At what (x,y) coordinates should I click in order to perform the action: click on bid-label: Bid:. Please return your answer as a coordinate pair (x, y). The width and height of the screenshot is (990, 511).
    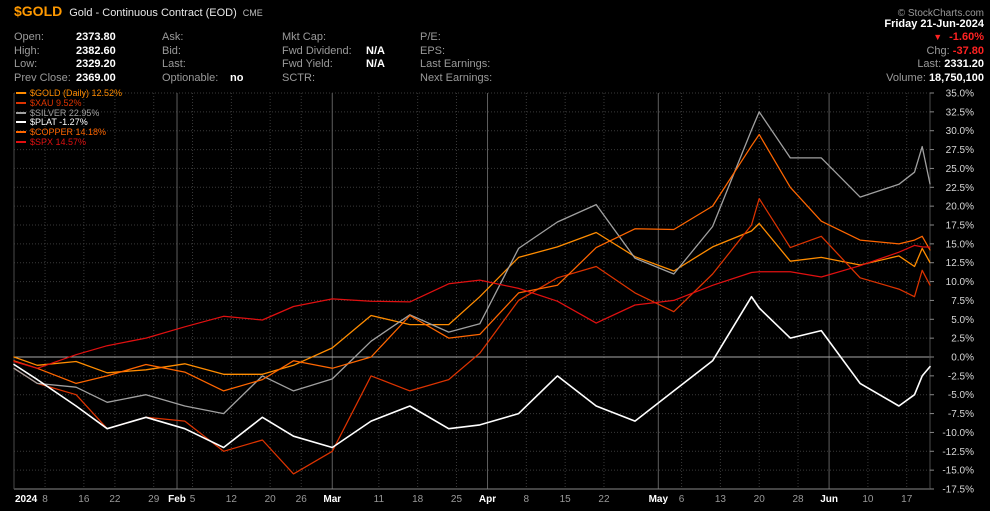
    Looking at the image, I should click on (171, 50).